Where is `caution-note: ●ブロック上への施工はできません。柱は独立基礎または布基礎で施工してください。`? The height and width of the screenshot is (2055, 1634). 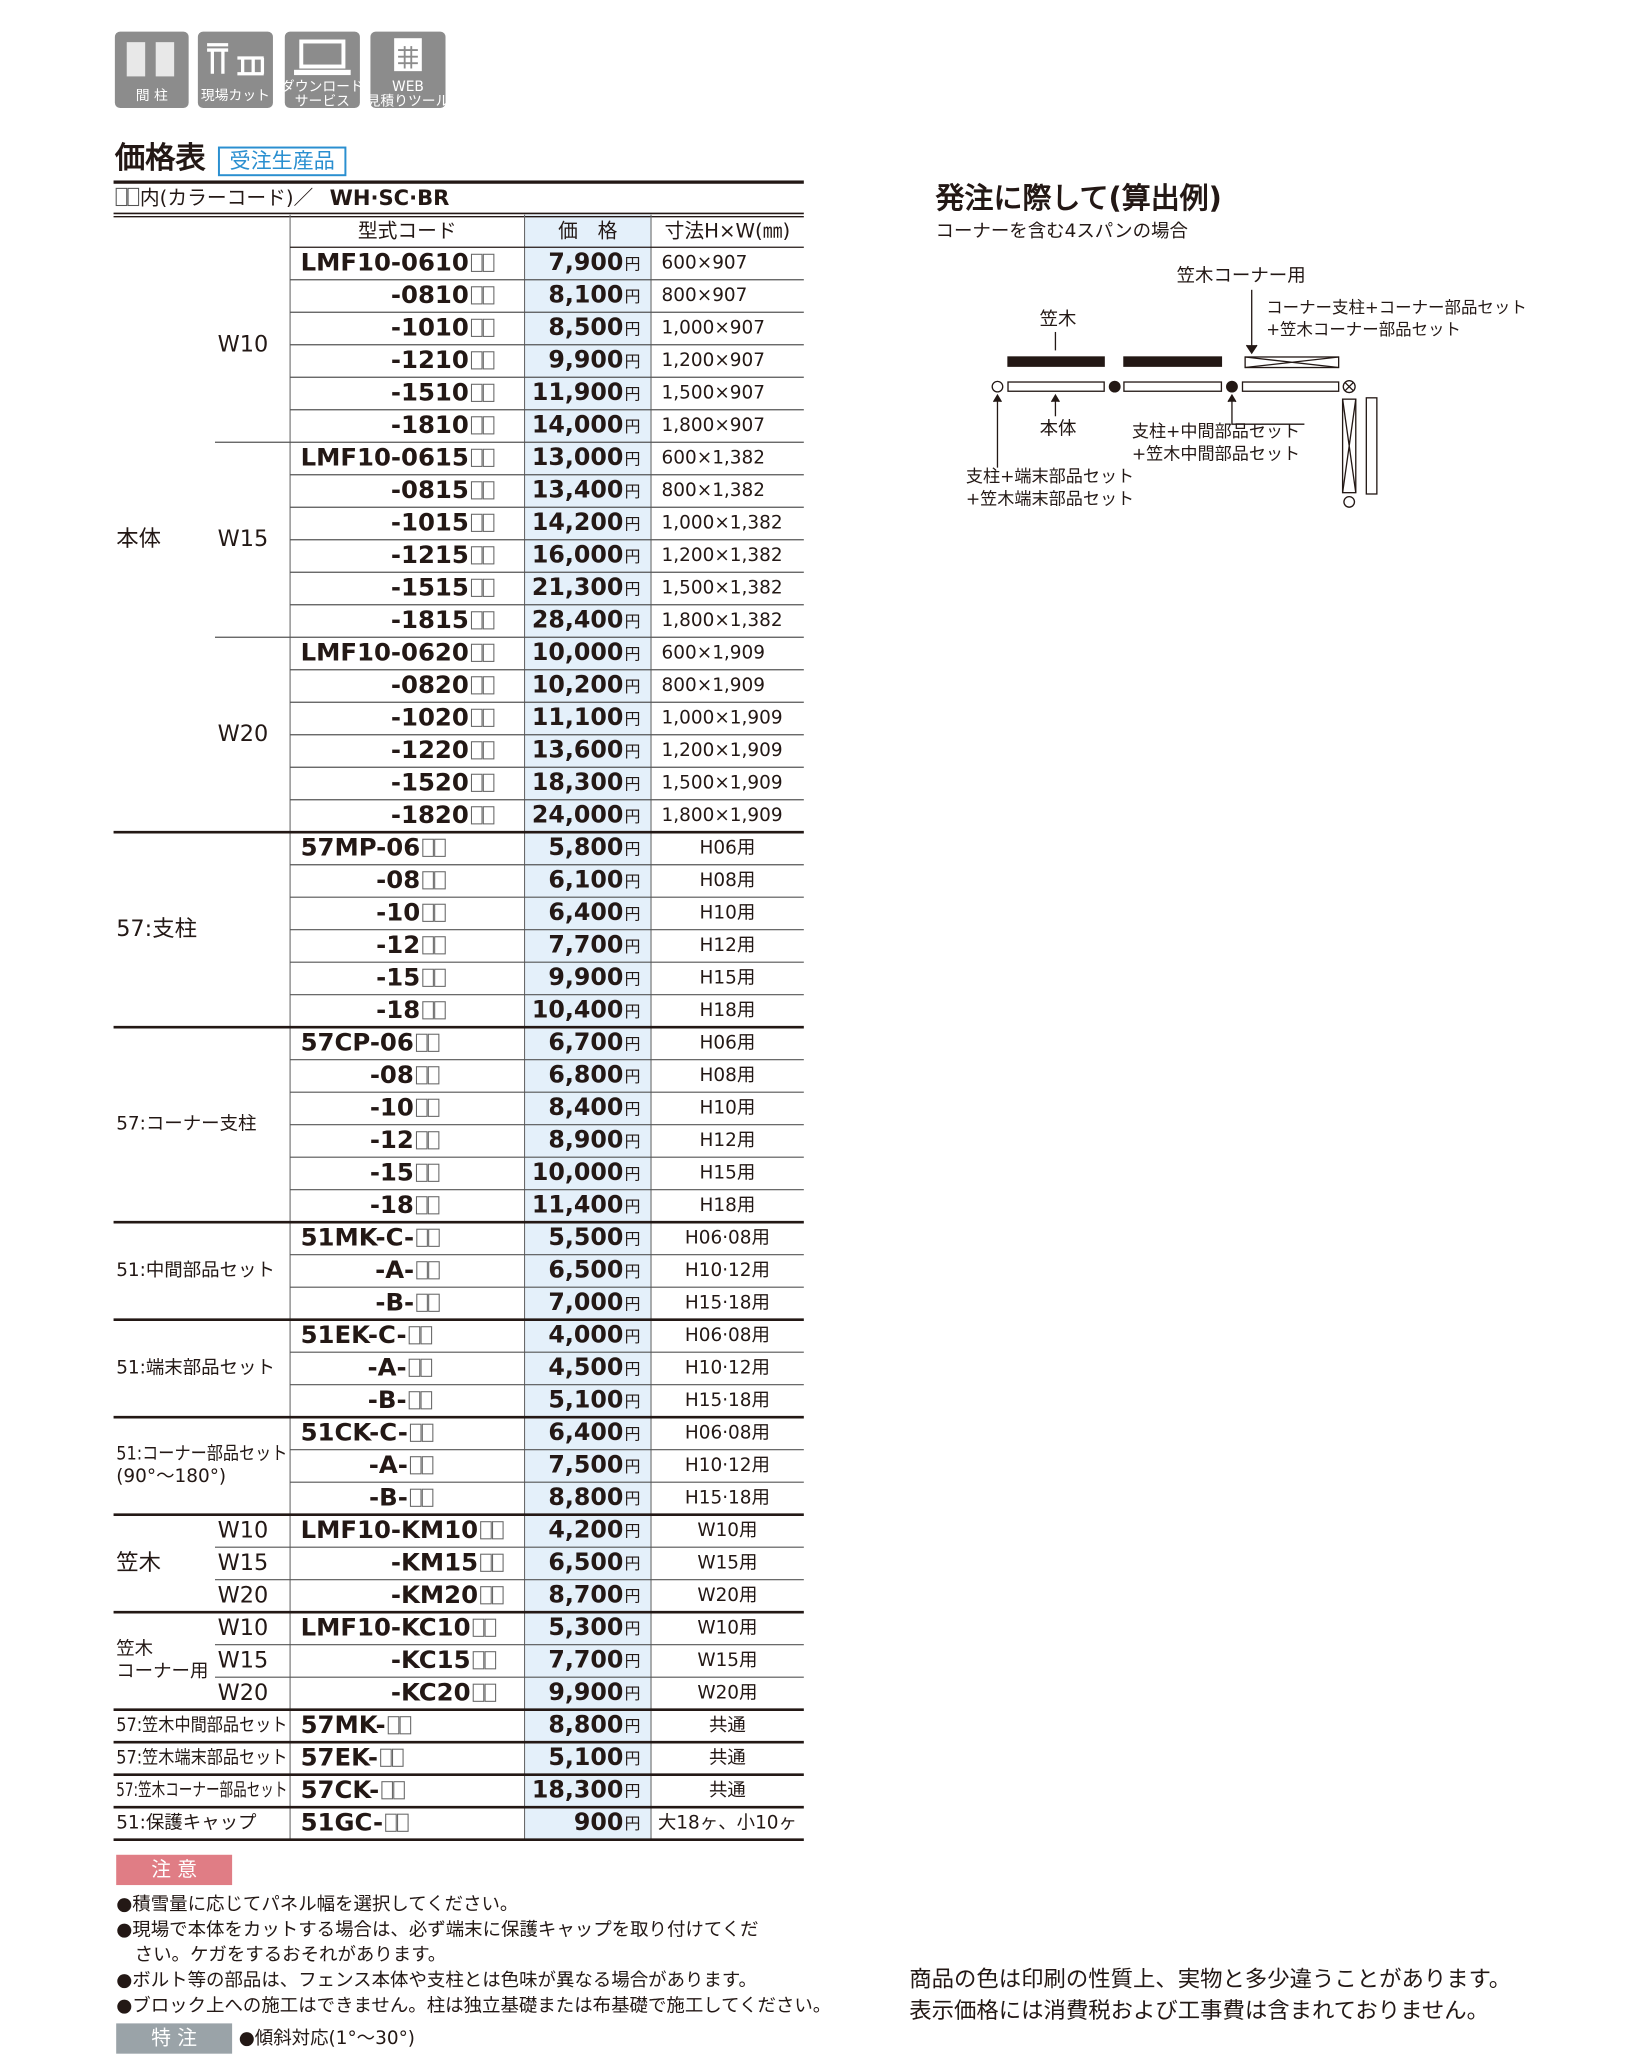 caution-note: ●ブロック上への施工はできません。柱は独立基礎または布基礎で施工してください。 is located at coordinates (473, 2006).